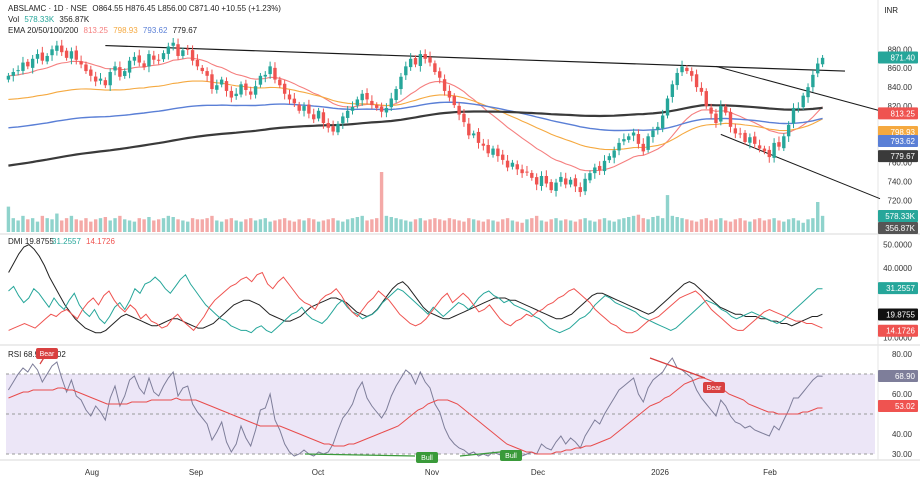 The width and height of the screenshot is (920, 485). I want to click on price-tag-bg, so click(898, 131).